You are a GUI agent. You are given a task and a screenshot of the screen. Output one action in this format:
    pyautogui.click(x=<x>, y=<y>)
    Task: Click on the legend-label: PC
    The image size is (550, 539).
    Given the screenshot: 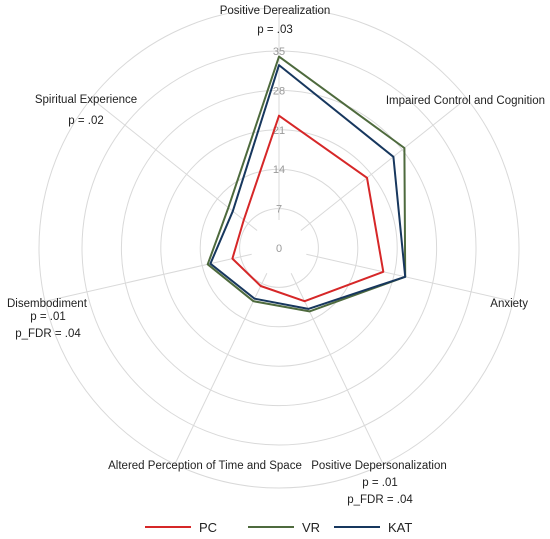 What is the action you would take?
    pyautogui.click(x=208, y=527)
    